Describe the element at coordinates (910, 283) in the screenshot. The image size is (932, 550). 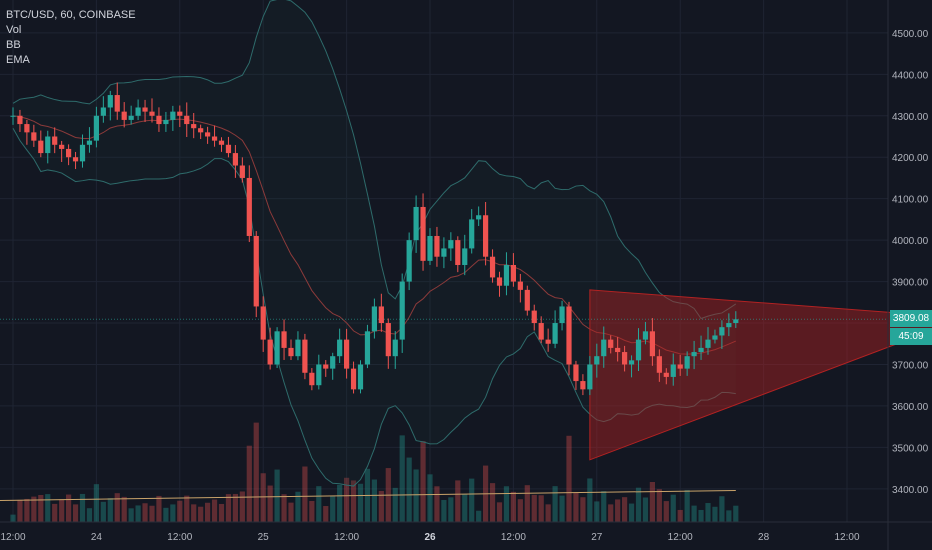
I see `y-tick-label: 3900.00` at that location.